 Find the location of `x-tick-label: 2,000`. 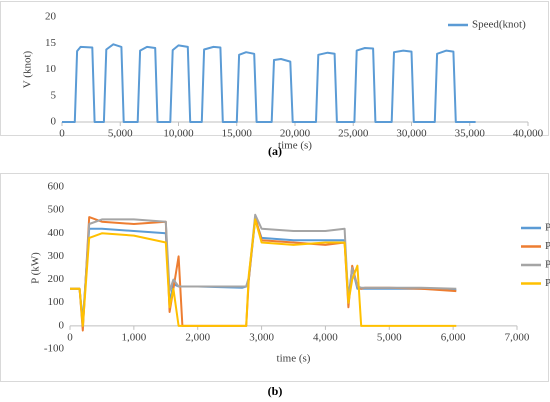

x-tick-label: 2,000 is located at coordinates (197, 337).